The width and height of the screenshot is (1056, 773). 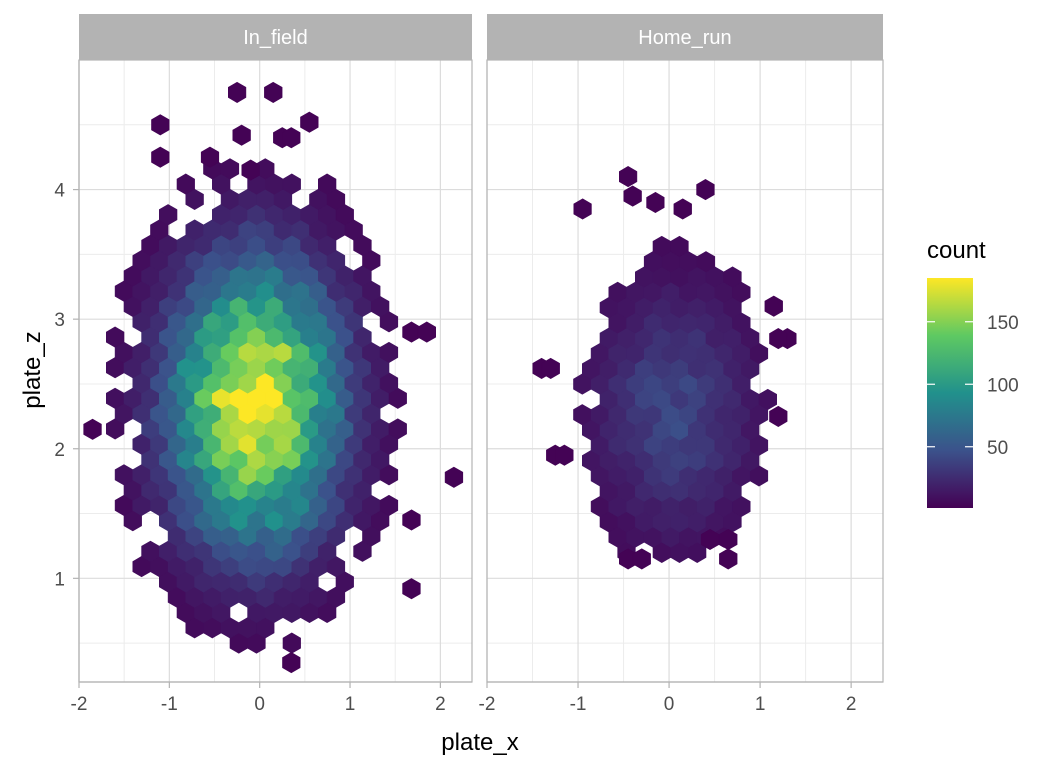 I want to click on y-axis-title: plate_z, so click(x=32, y=369).